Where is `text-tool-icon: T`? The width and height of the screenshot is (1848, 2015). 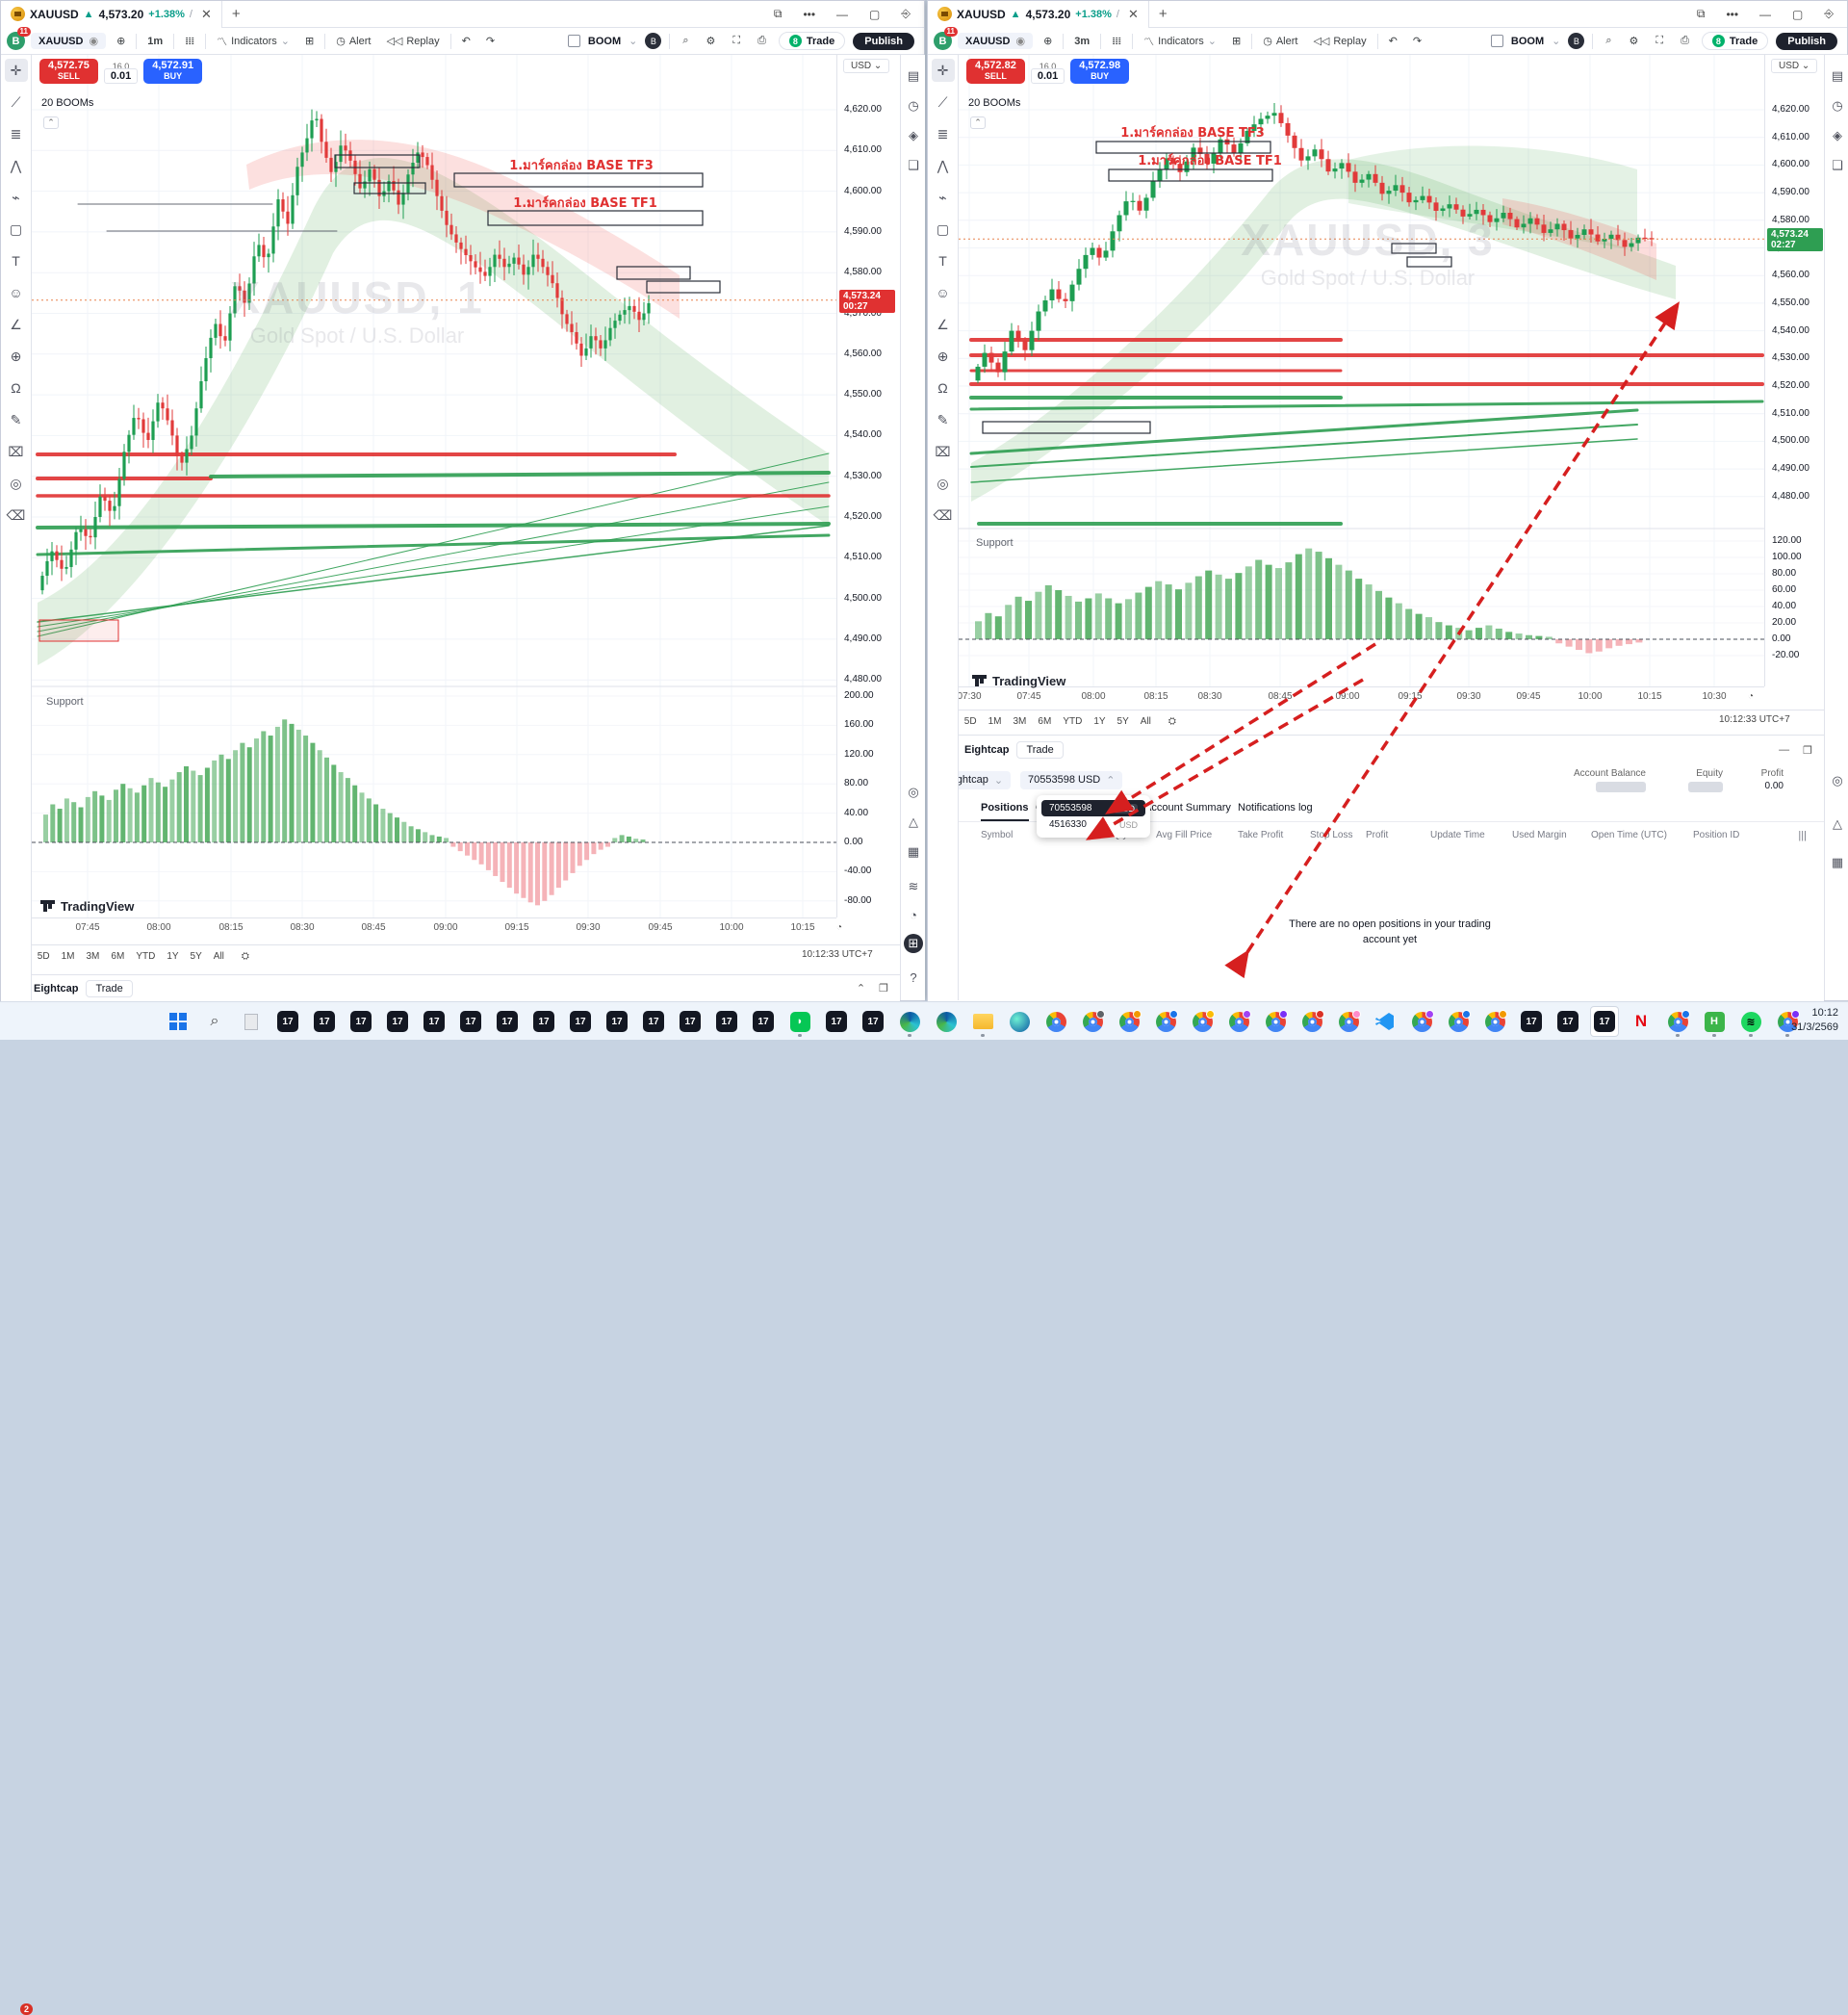
text-tool-icon: T is located at coordinates (16, 261).